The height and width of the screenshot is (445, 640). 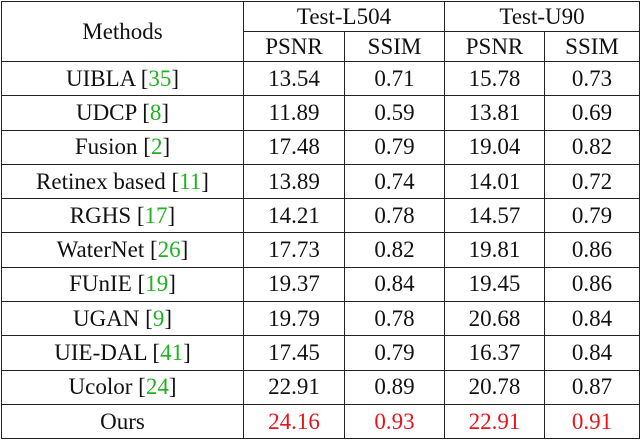 What do you see at coordinates (101, 181) in the screenshot?
I see `method-name: Retinex based` at bounding box center [101, 181].